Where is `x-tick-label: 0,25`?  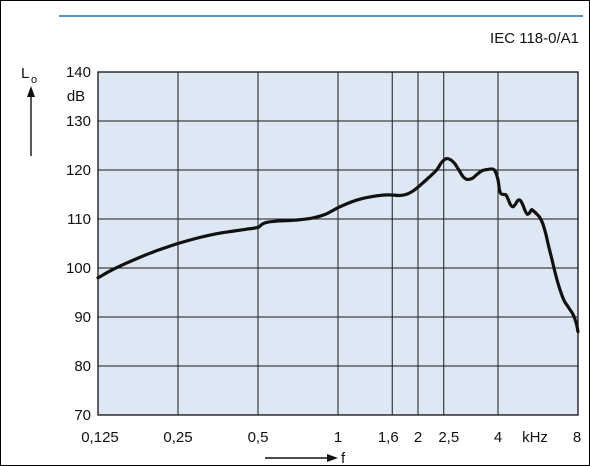
x-tick-label: 0,25 is located at coordinates (177, 437).